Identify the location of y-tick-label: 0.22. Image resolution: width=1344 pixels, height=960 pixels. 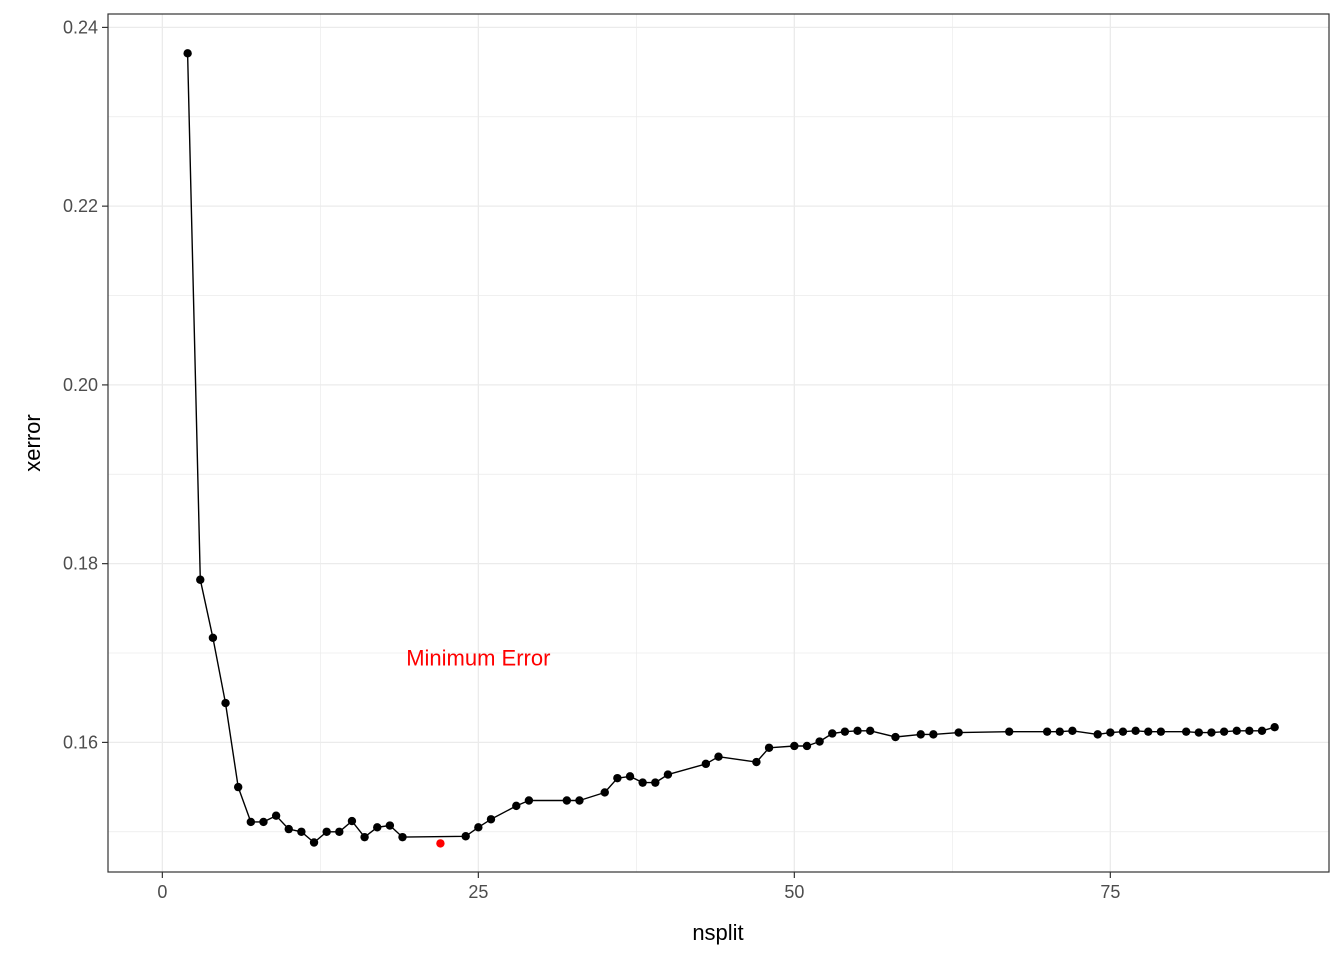
(80, 206).